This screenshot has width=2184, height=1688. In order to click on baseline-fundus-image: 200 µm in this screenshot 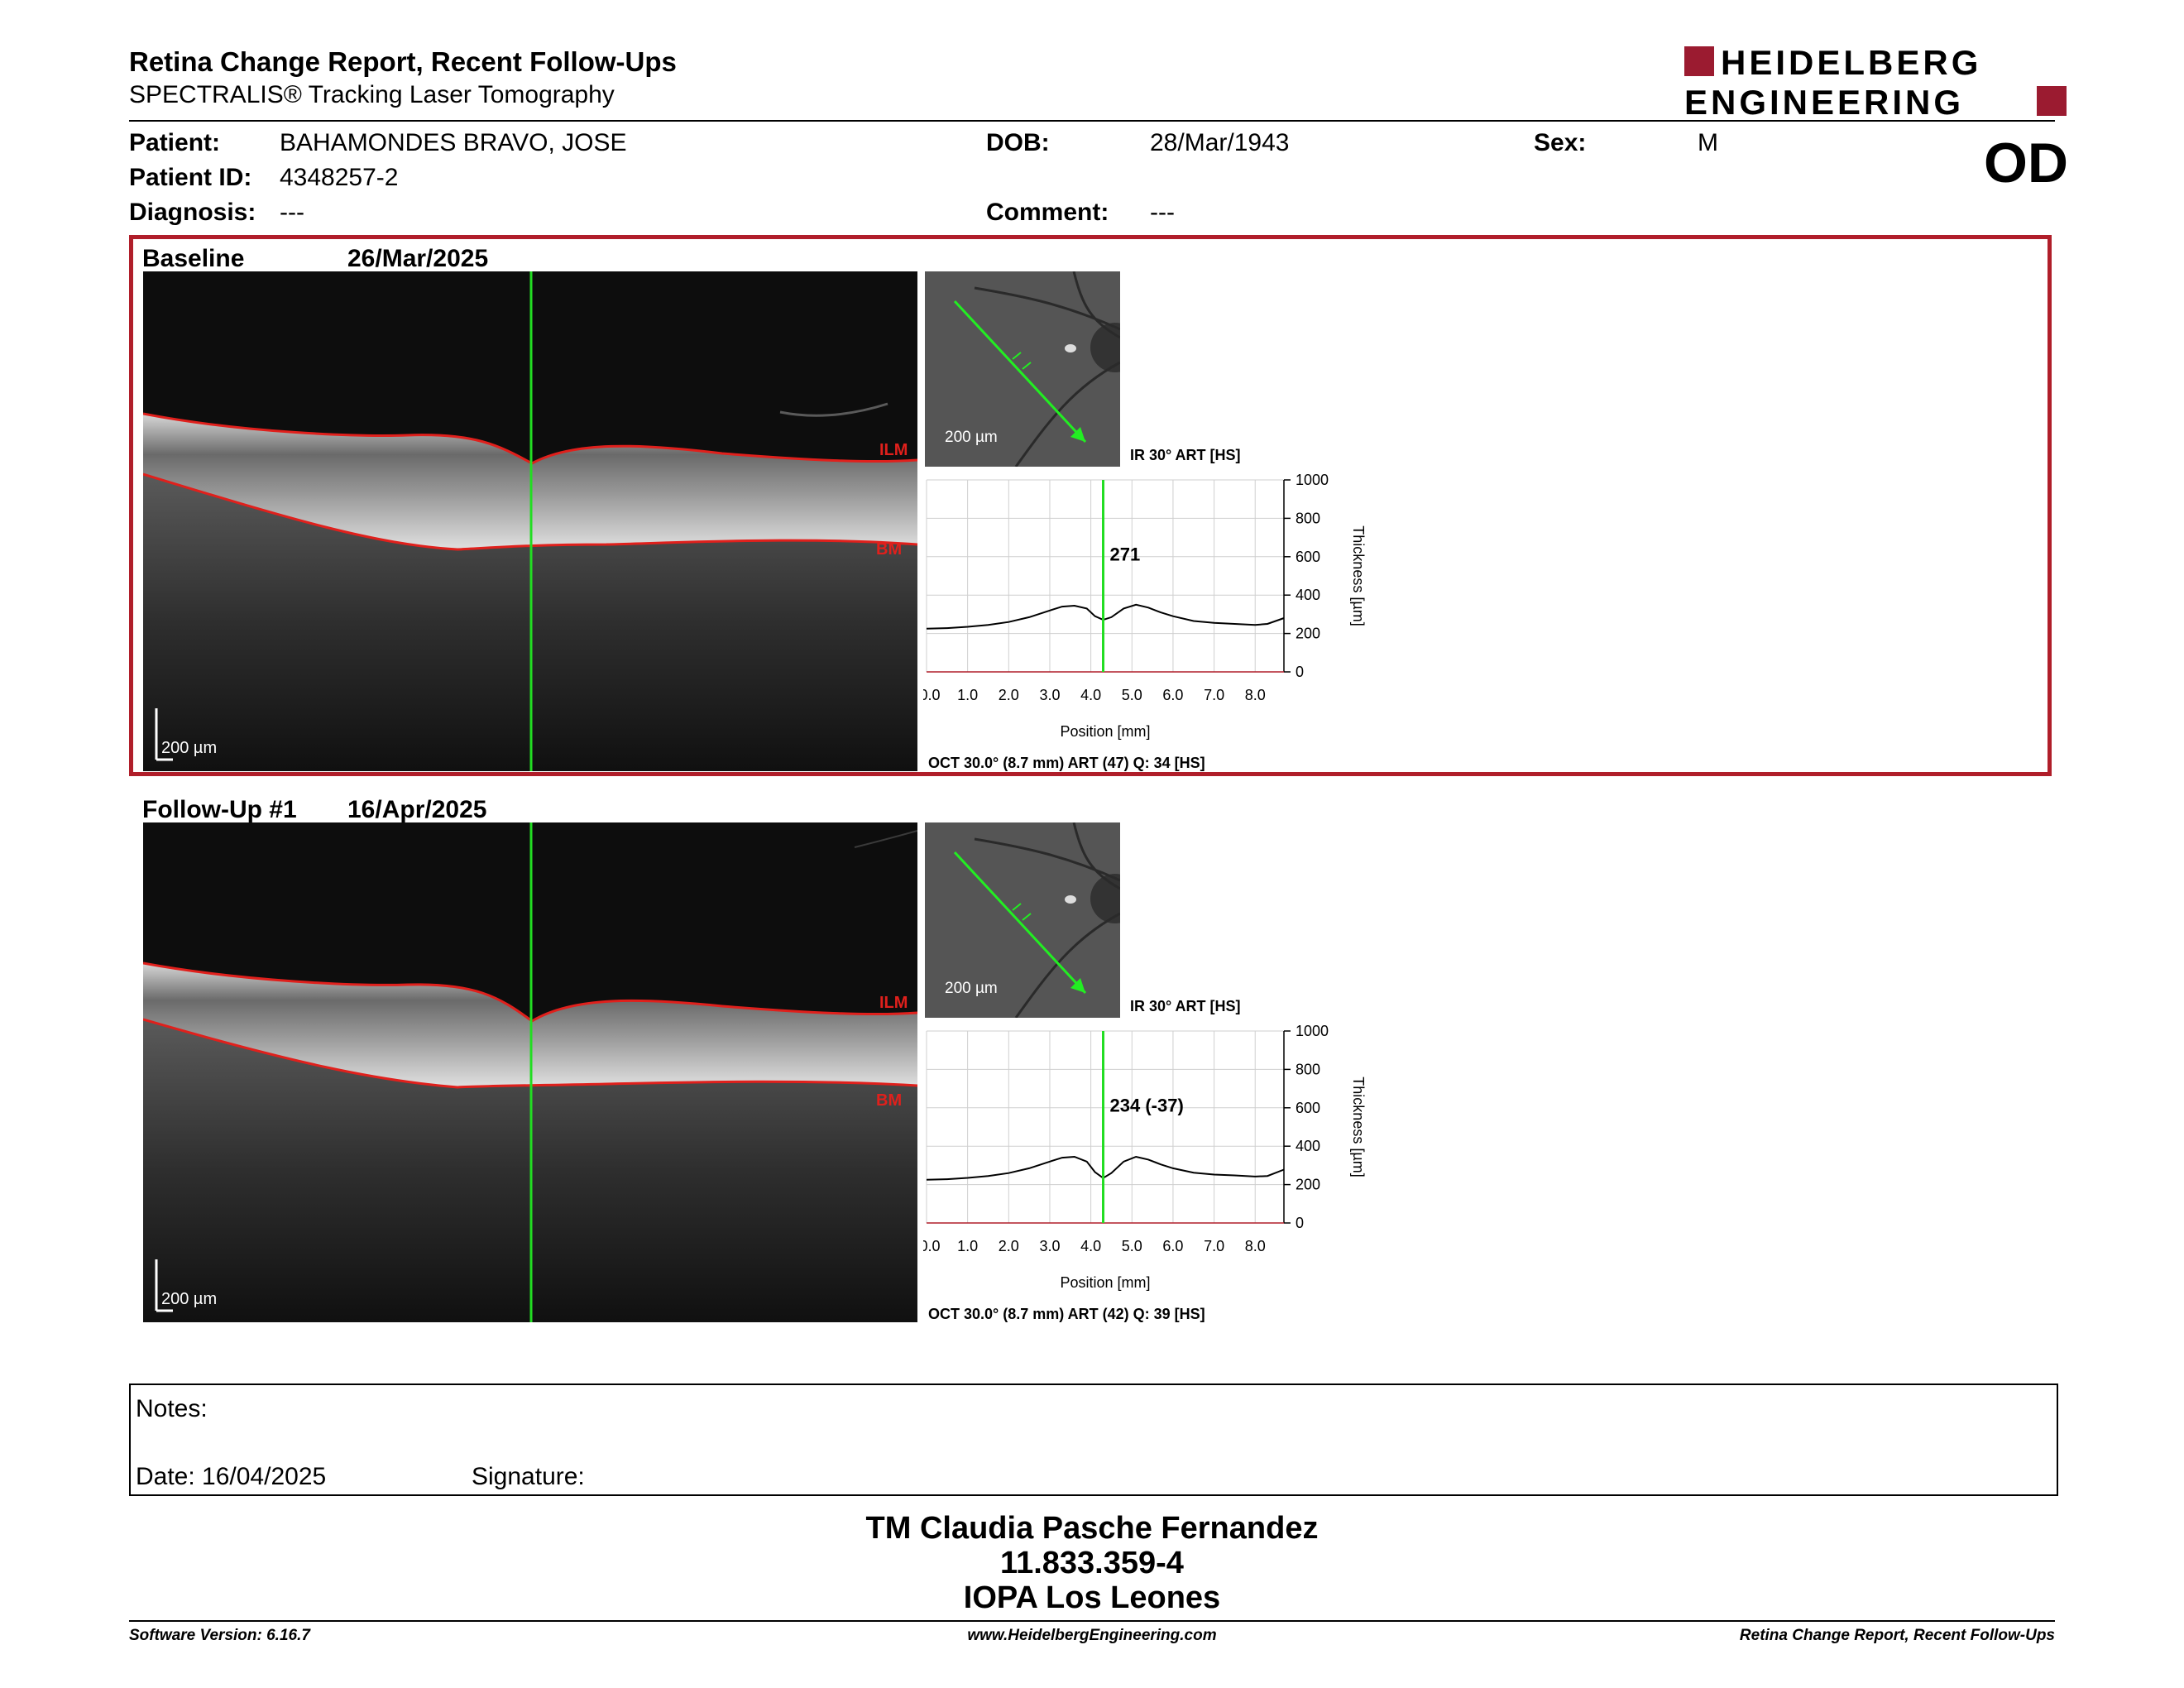, I will do `click(1022, 369)`.